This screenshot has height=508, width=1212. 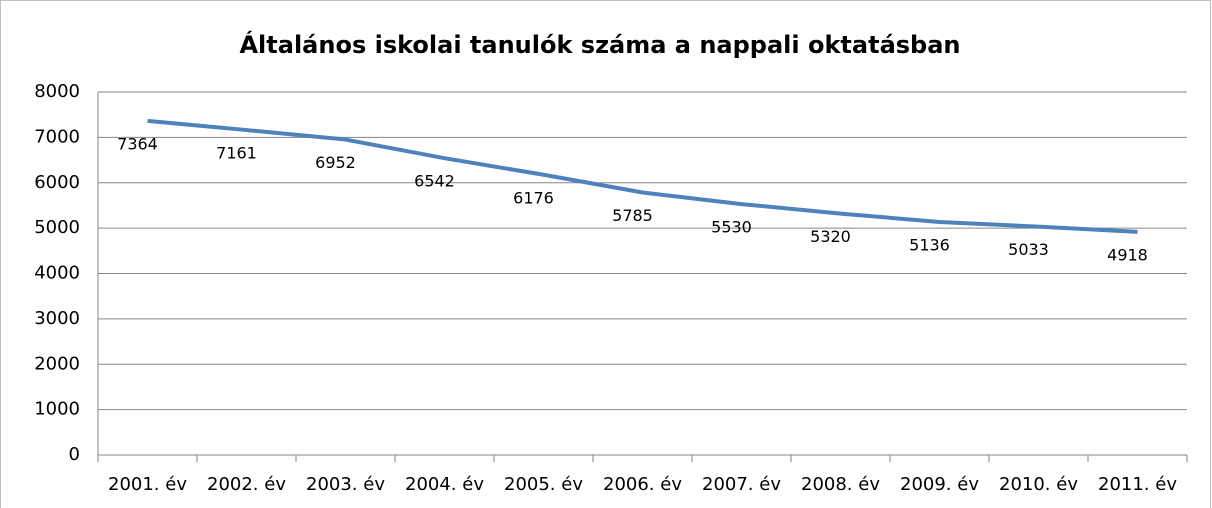 What do you see at coordinates (434, 181) in the screenshot?
I see `data-label: 6542` at bounding box center [434, 181].